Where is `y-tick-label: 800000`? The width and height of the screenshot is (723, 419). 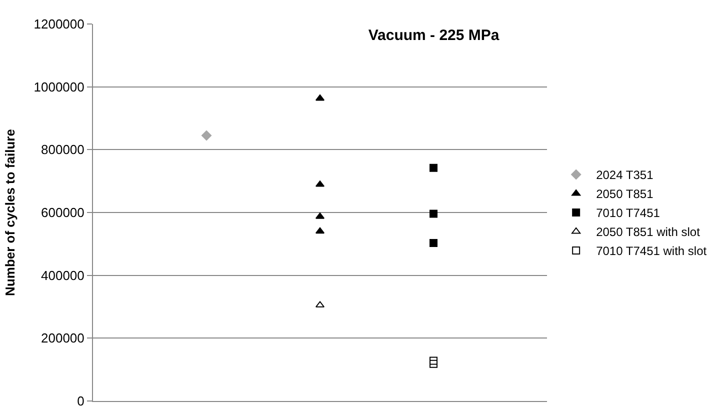 y-tick-label: 800000 is located at coordinates (62, 150).